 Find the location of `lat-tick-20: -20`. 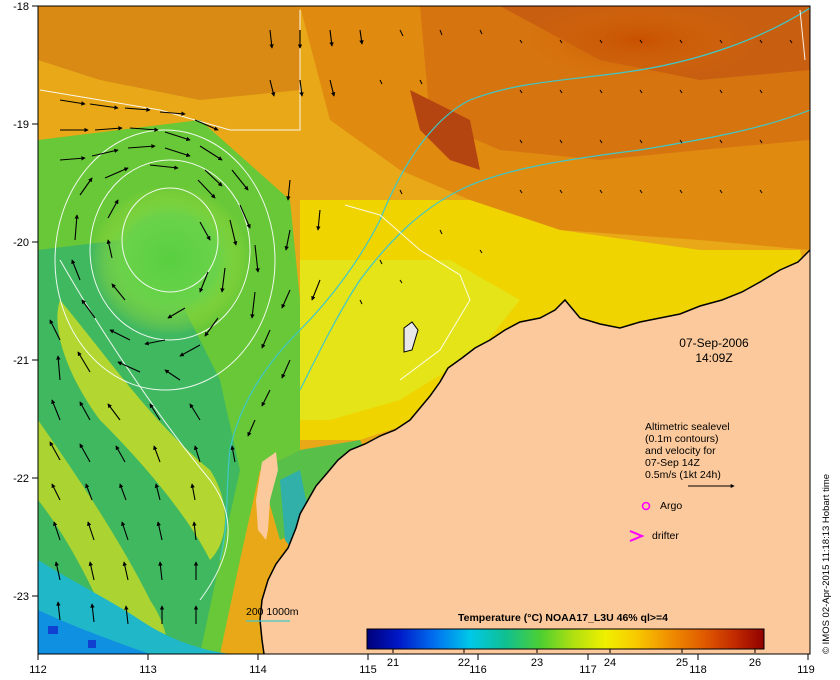

lat-tick-20: -20 is located at coordinates (21, 243).